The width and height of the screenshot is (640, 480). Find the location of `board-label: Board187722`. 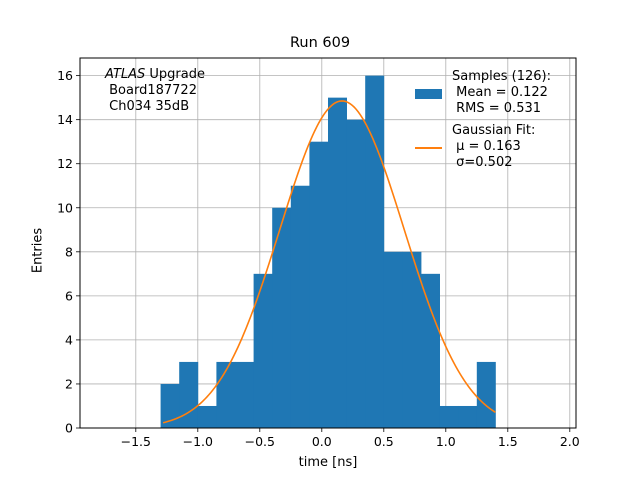

board-label: Board187722 is located at coordinates (151, 90).